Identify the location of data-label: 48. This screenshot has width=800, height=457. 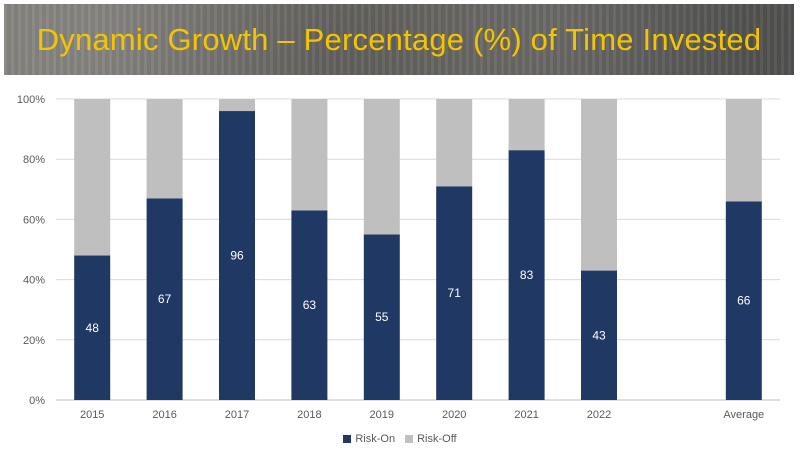
(93, 328).